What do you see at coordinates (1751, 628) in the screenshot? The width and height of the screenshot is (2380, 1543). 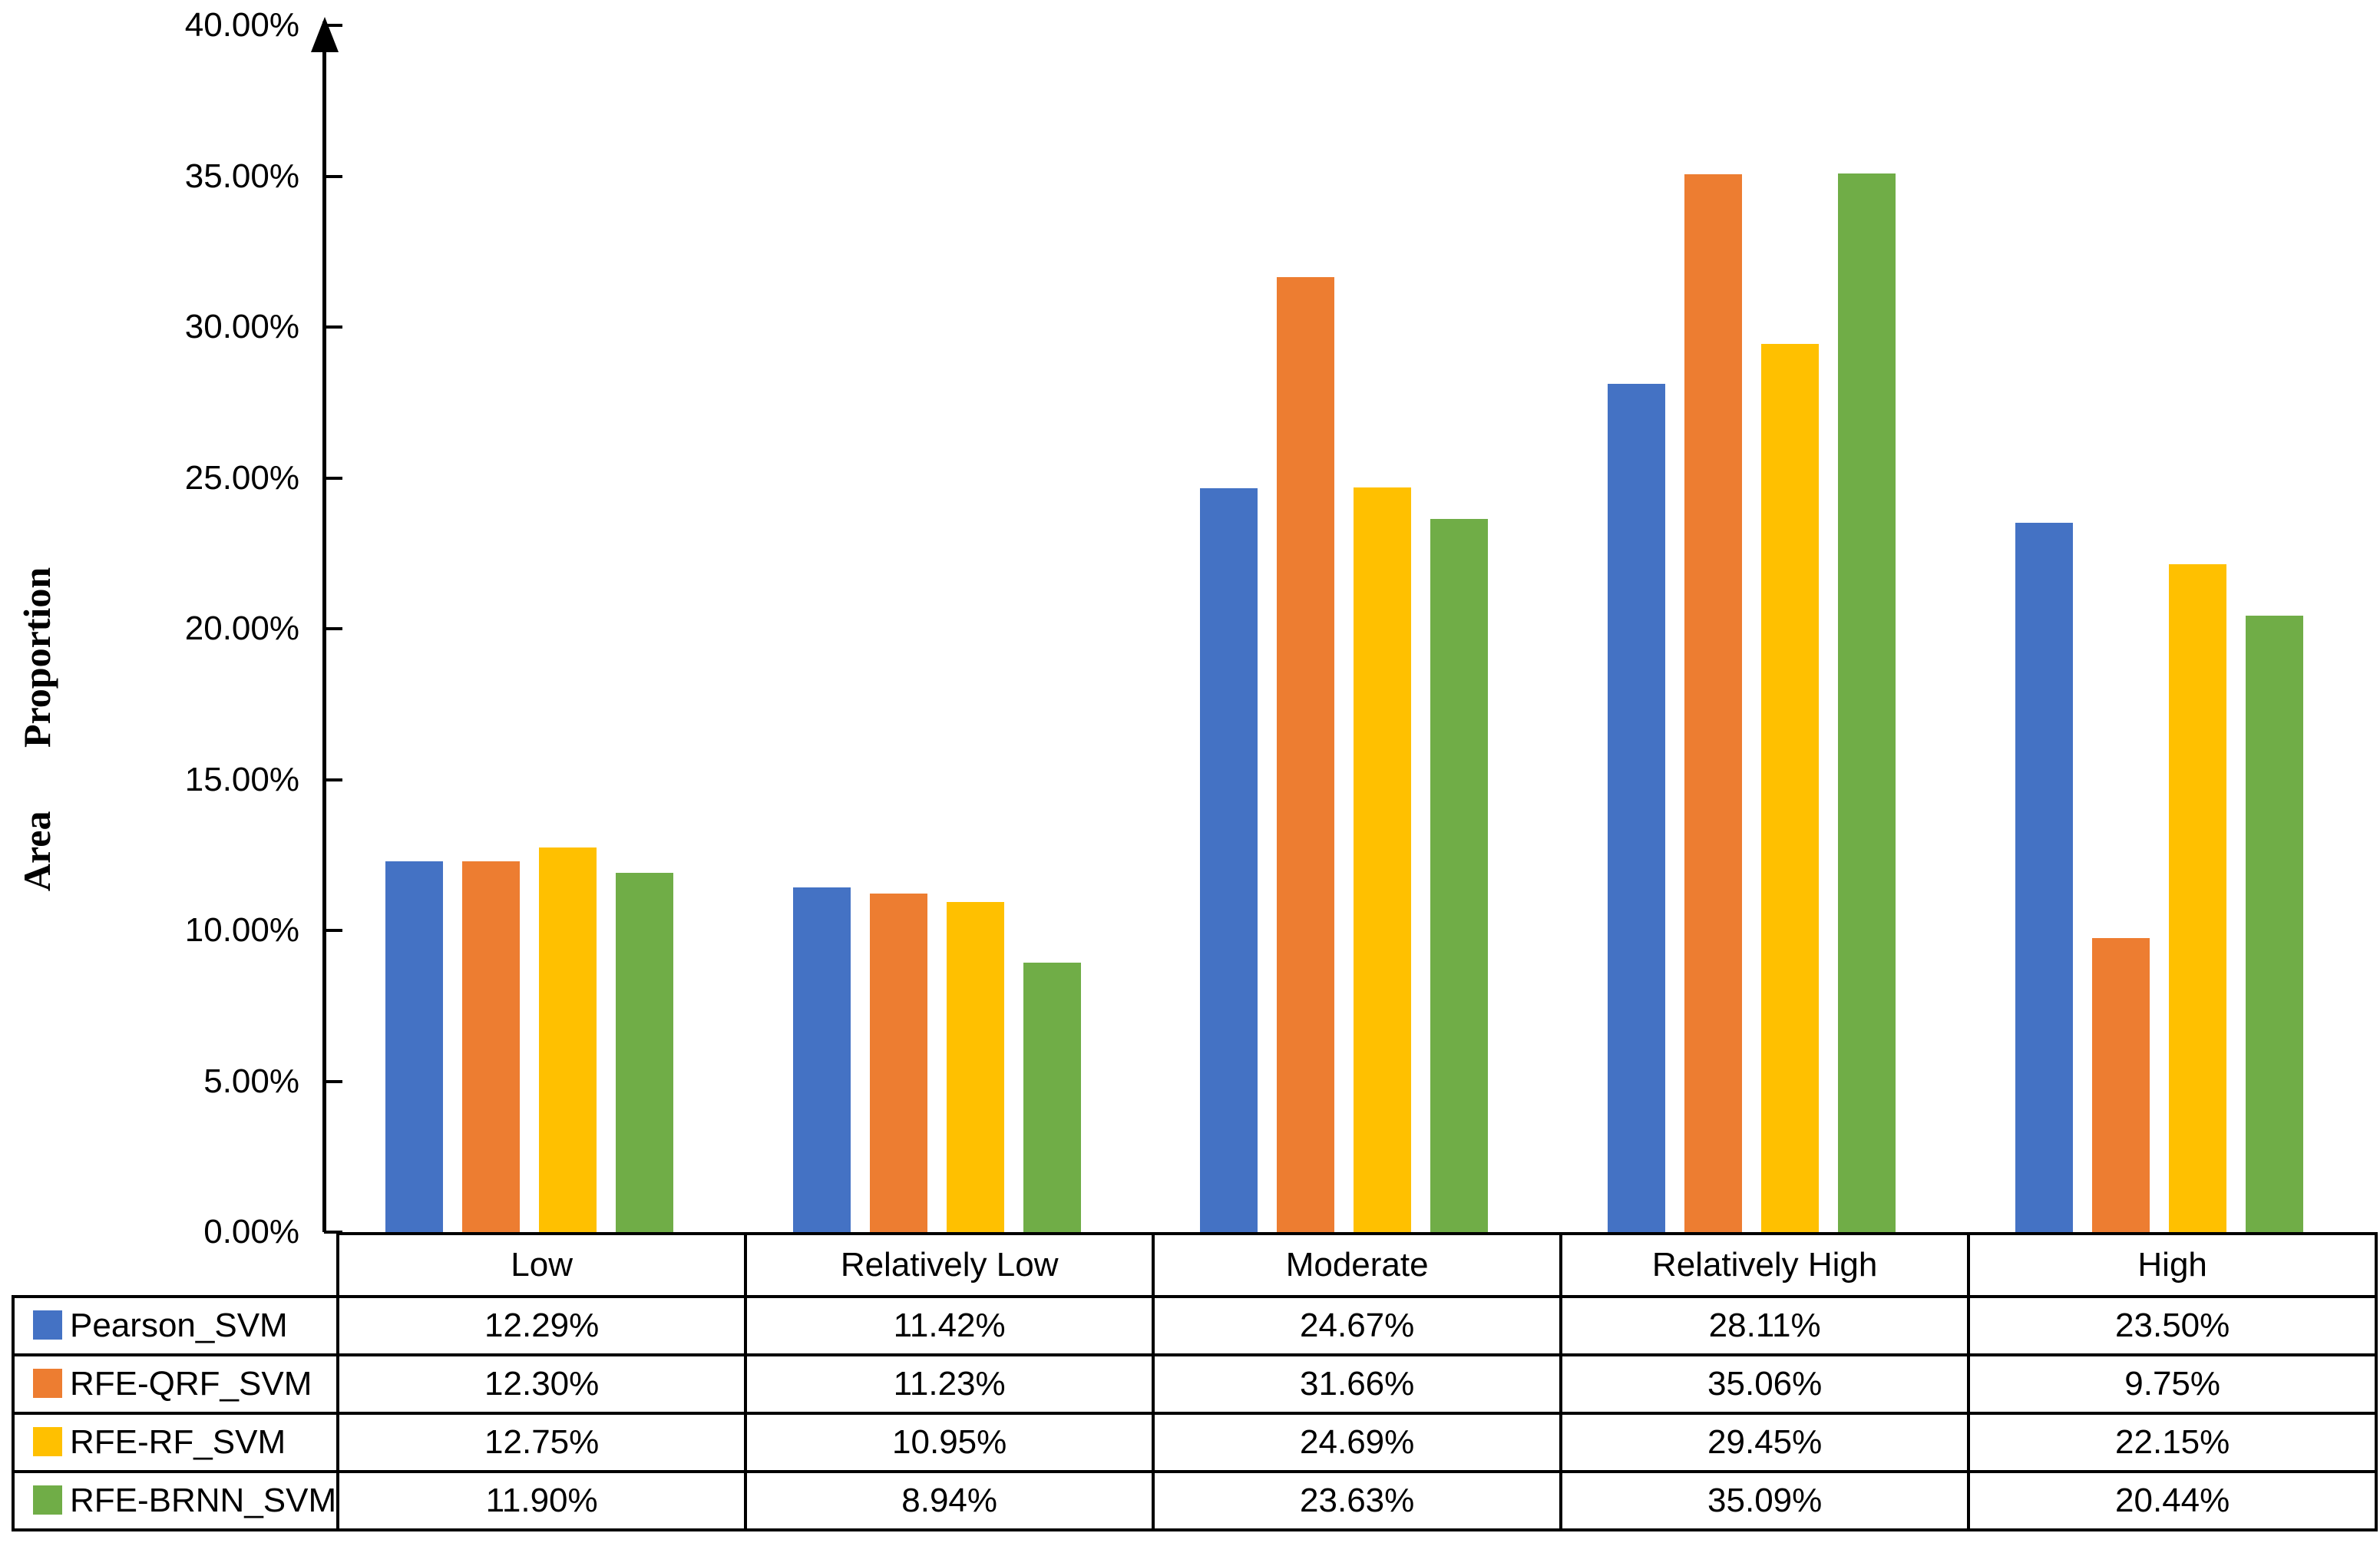 I see `bar-group-relatively-high` at bounding box center [1751, 628].